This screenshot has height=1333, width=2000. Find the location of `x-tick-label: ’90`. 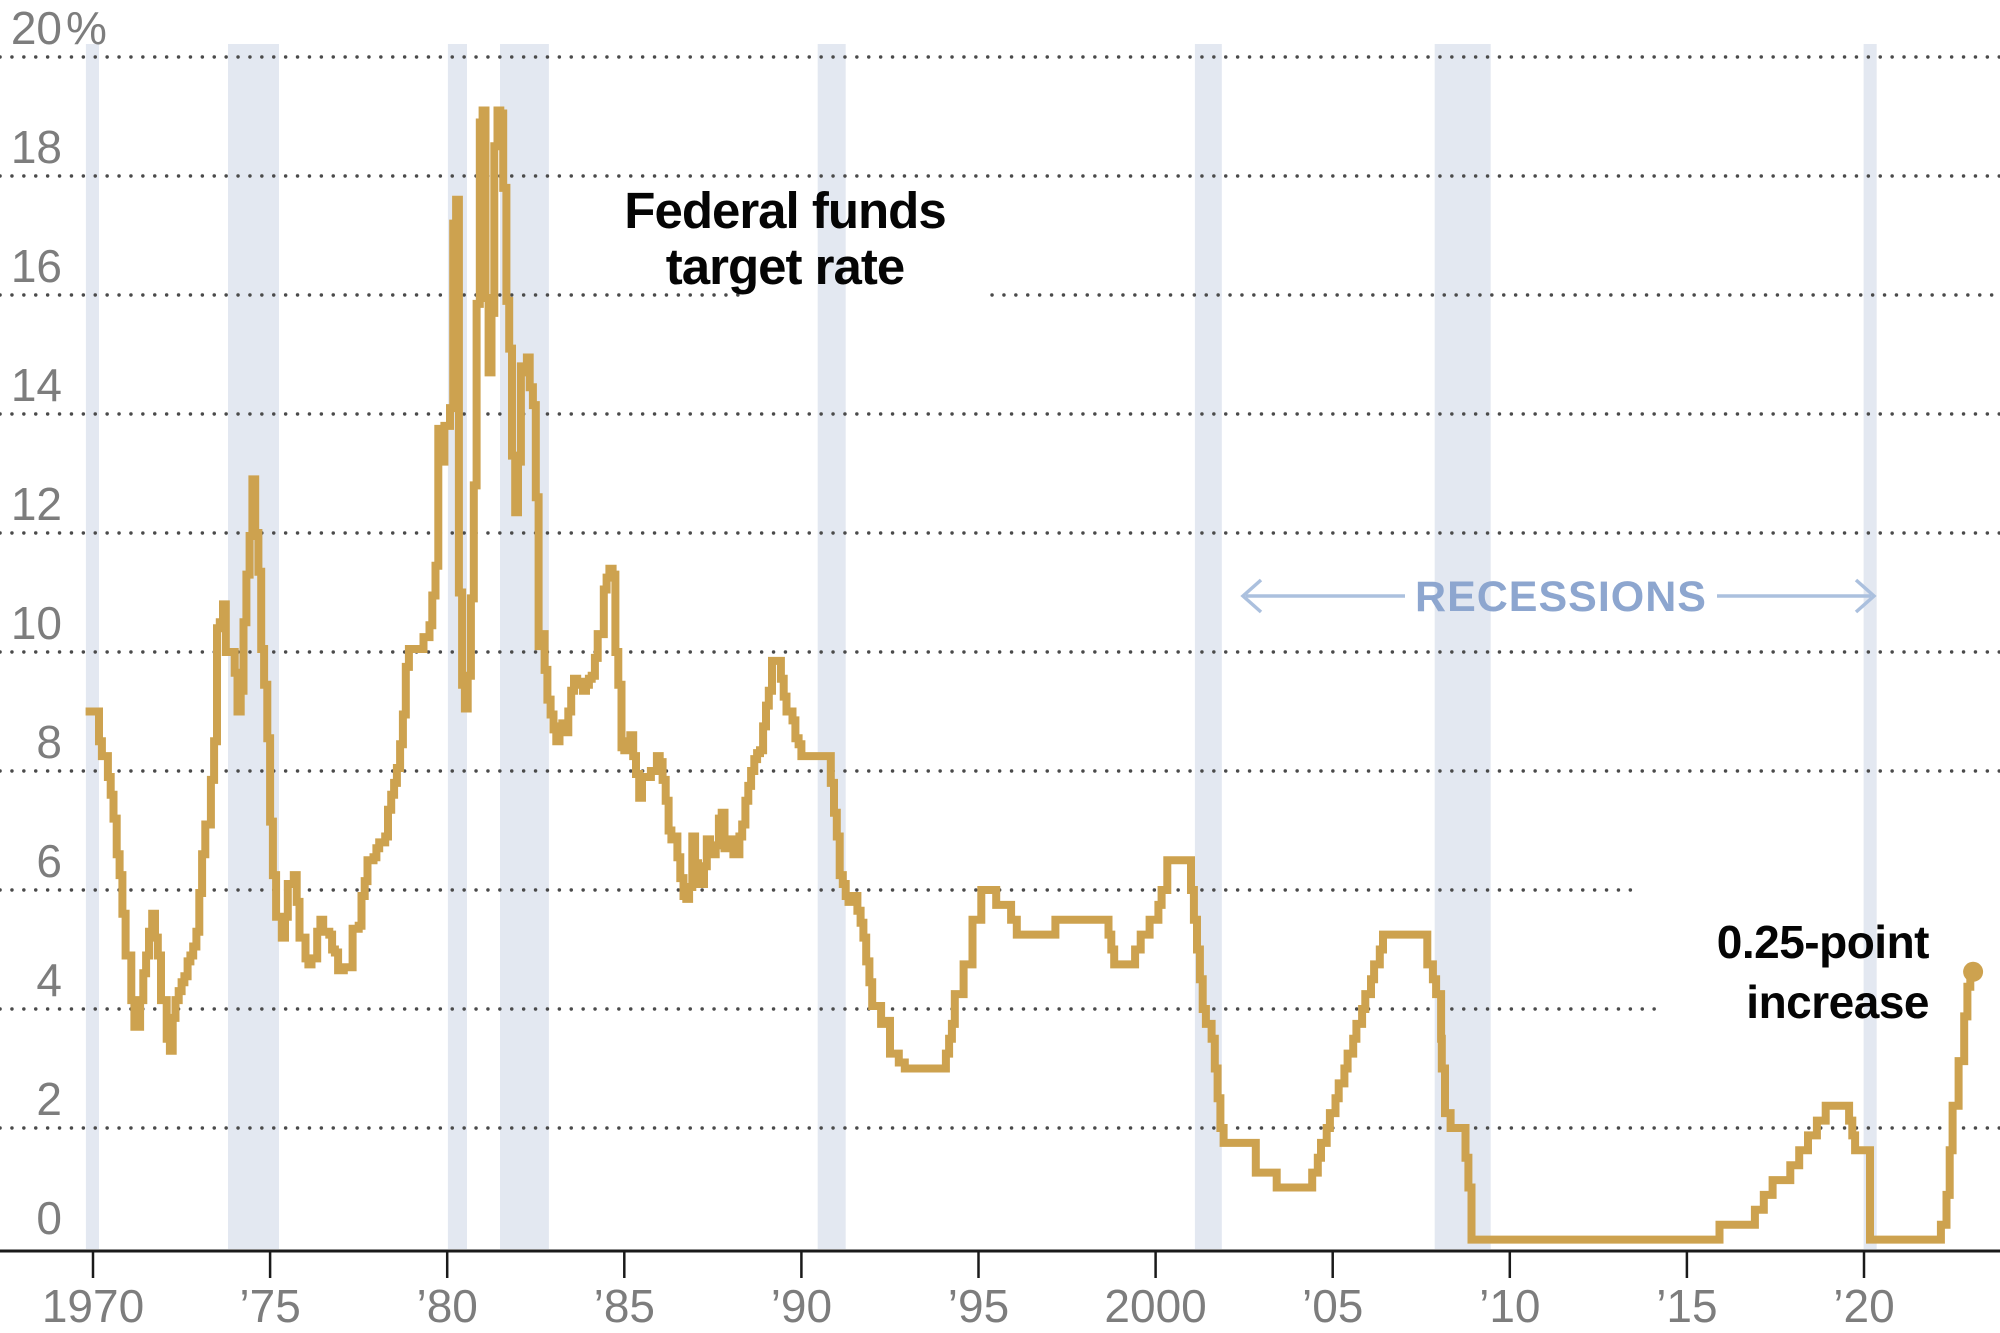

x-tick-label: ’90 is located at coordinates (801, 1306).